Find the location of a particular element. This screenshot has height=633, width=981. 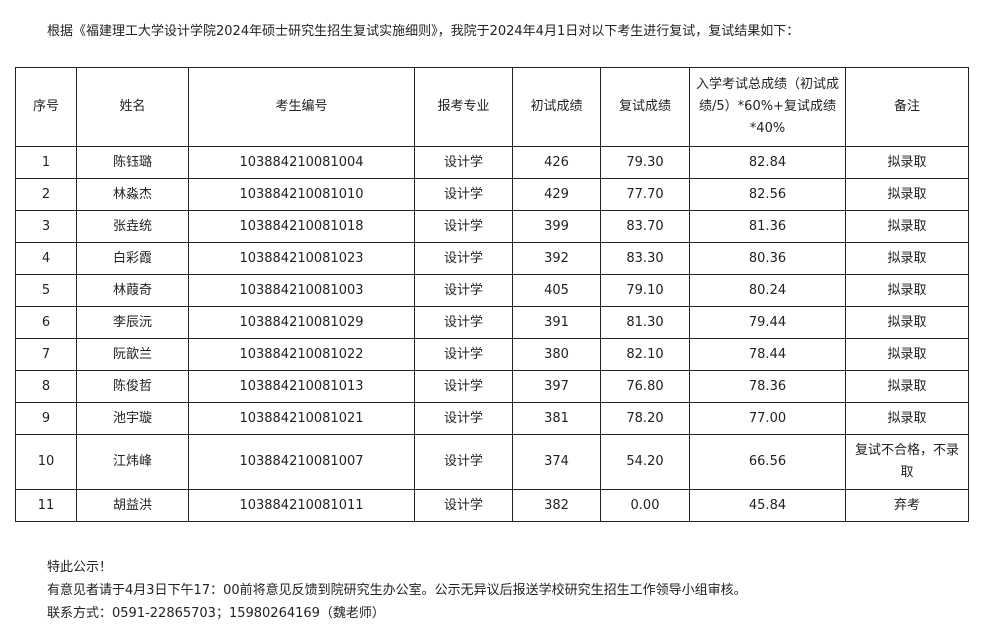

cell-total-score: 79.44 is located at coordinates (767, 322).